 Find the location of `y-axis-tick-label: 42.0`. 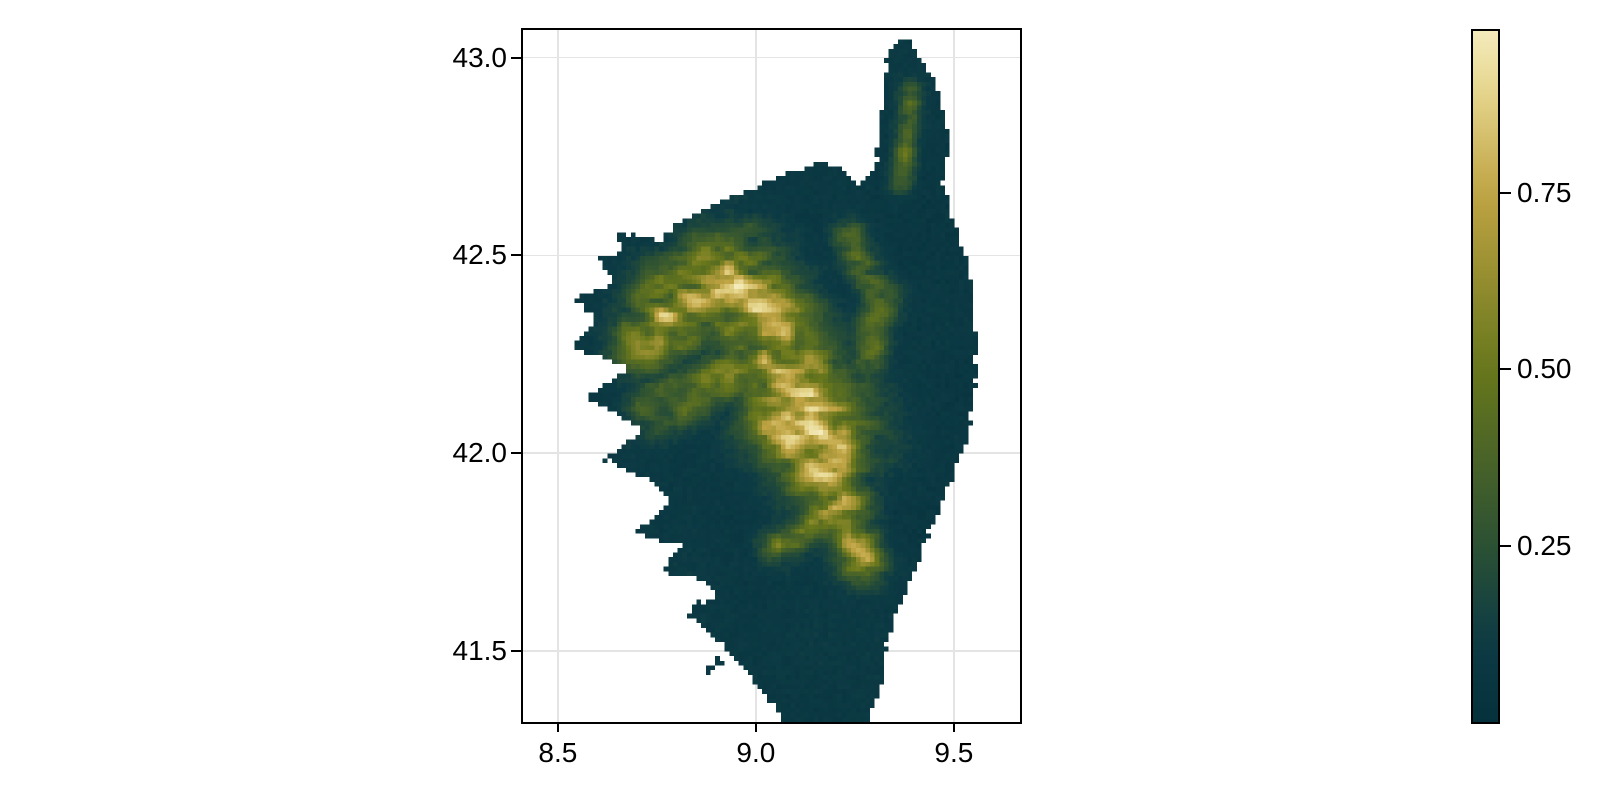

y-axis-tick-label: 42.0 is located at coordinates (480, 453).